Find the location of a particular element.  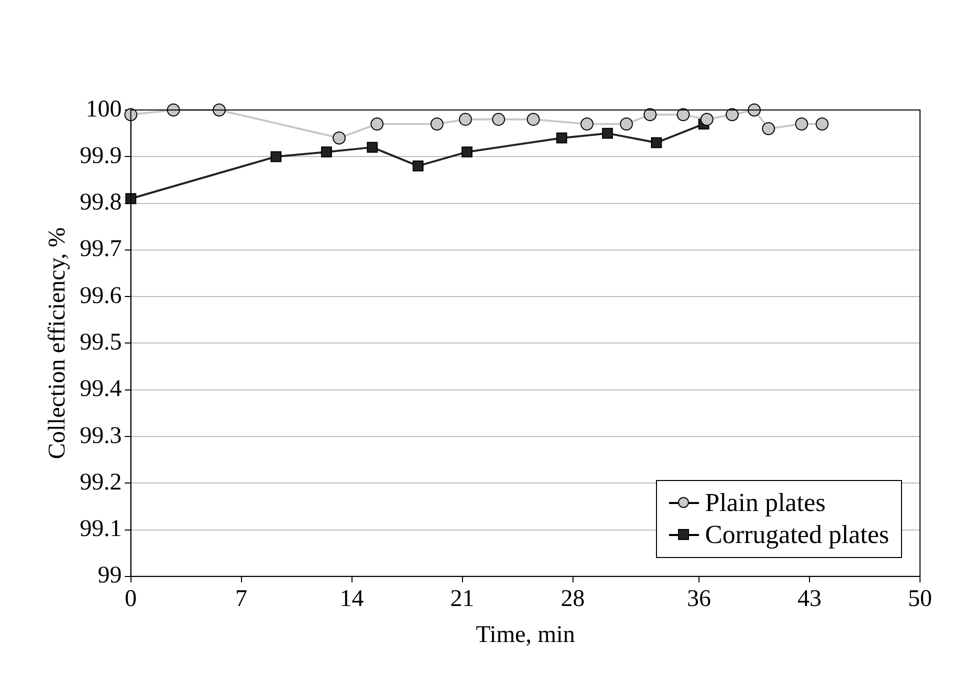

y-tick-label: 99.4 is located at coordinates (101, 389).